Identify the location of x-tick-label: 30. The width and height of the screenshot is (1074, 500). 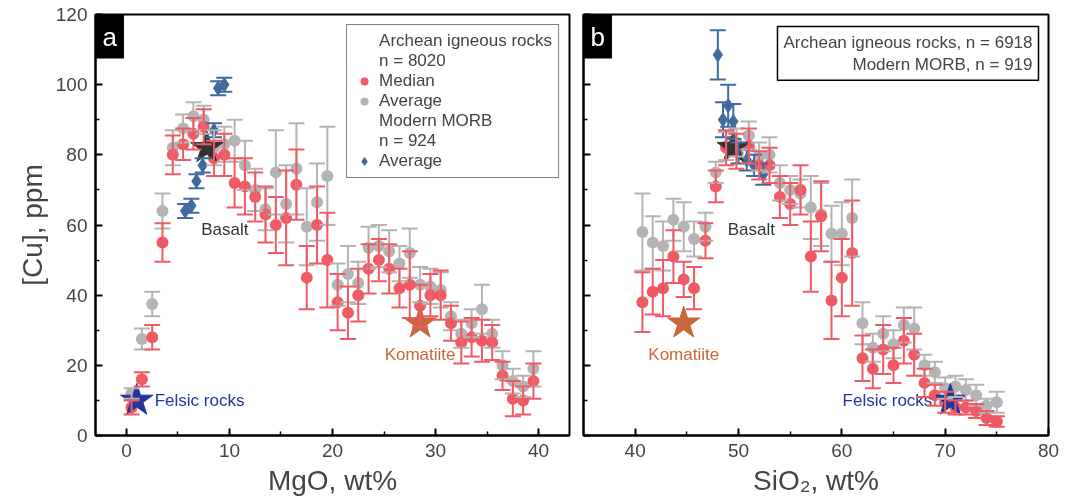
(435, 450).